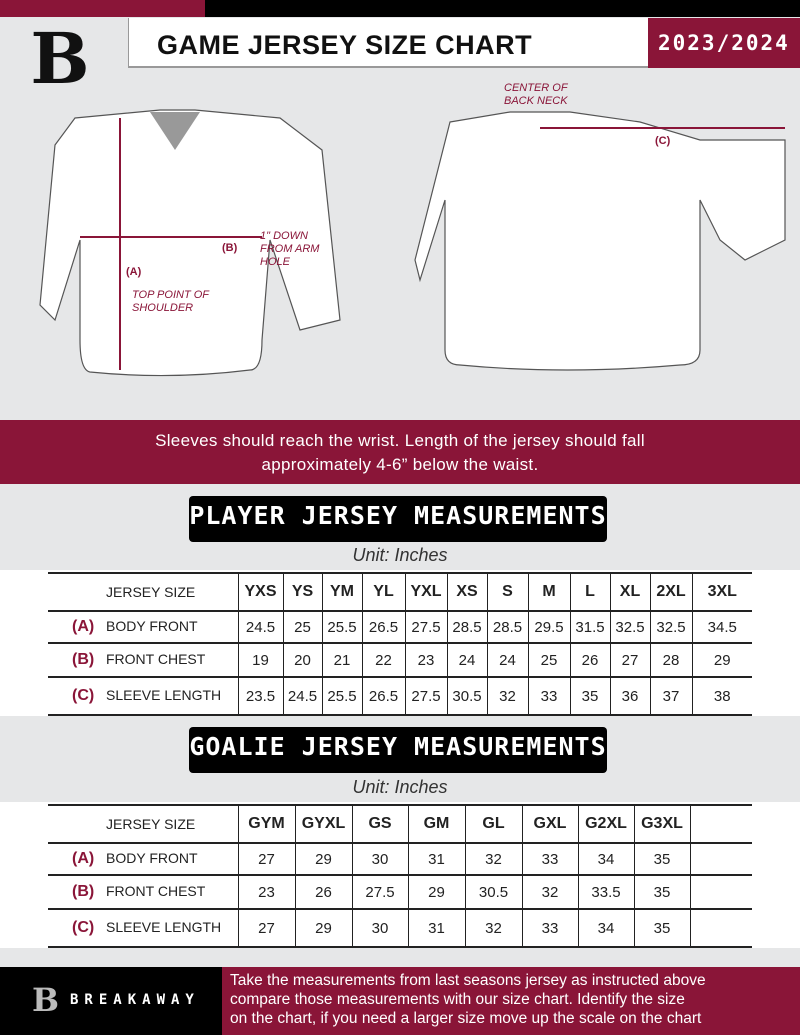 The height and width of the screenshot is (1035, 800). I want to click on size-header: YXS, so click(261, 592).